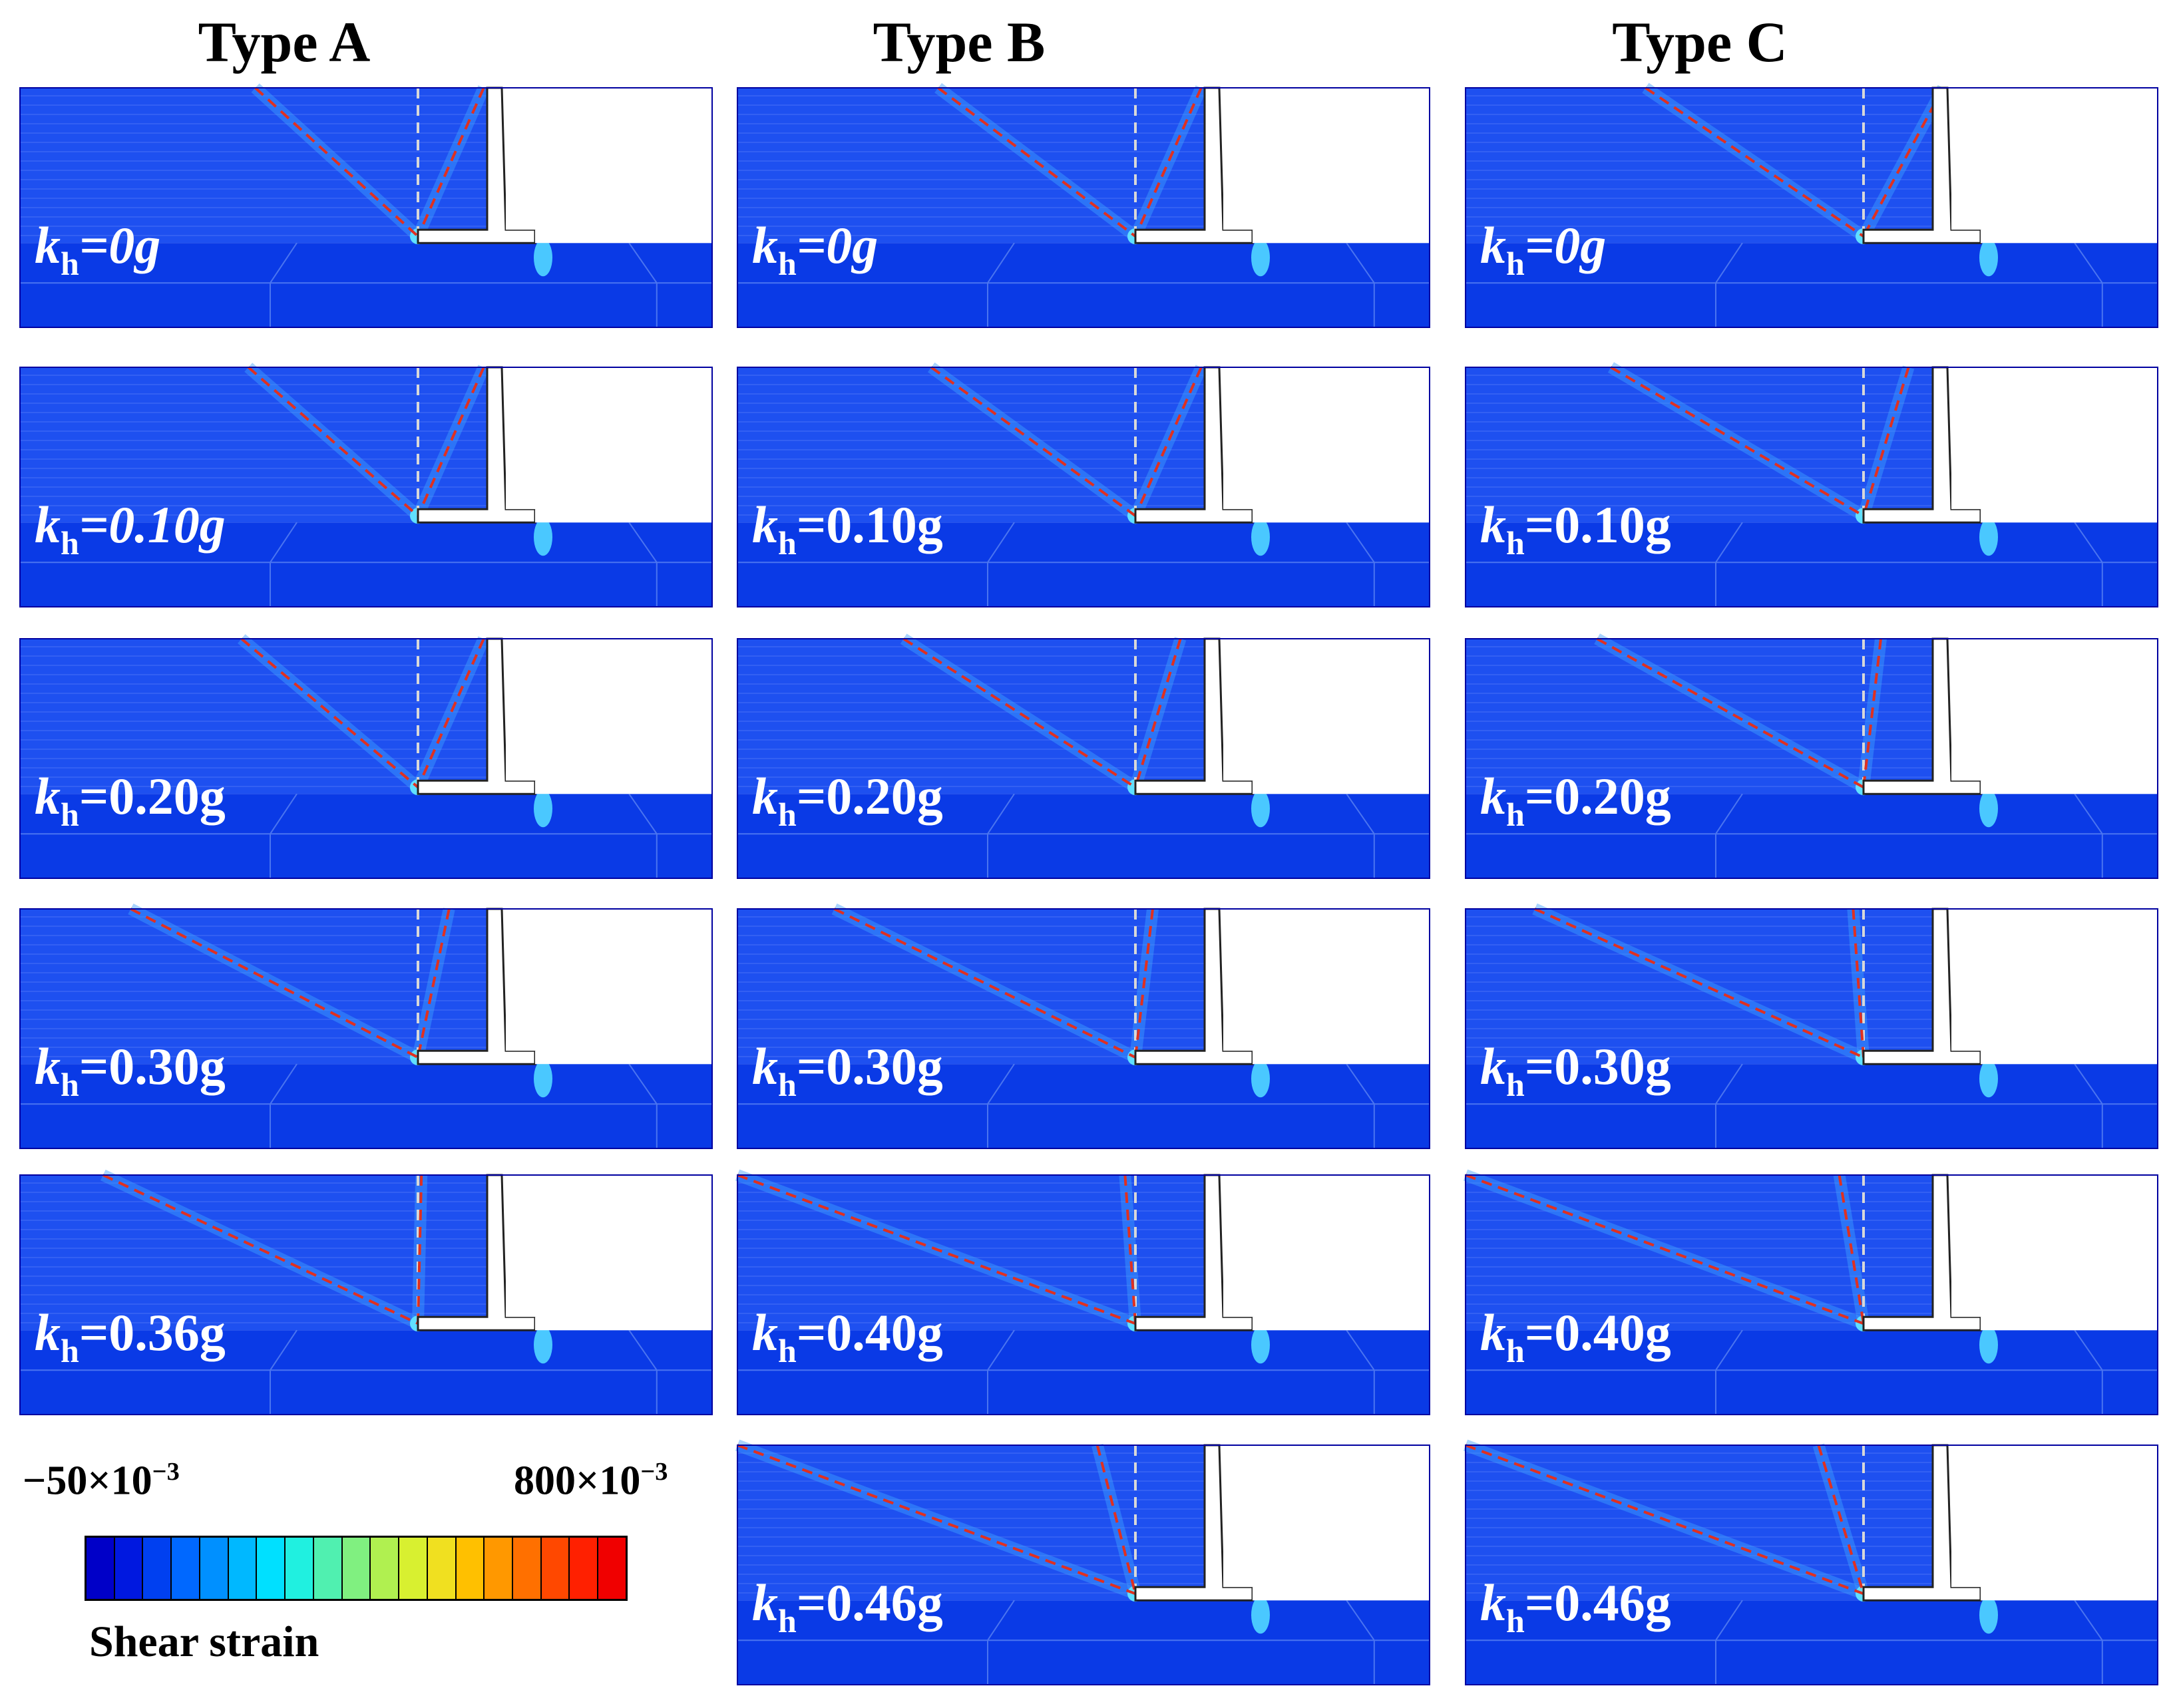 This screenshot has width=2171, height=1708. I want to click on shear-band, so click(1731, 713).